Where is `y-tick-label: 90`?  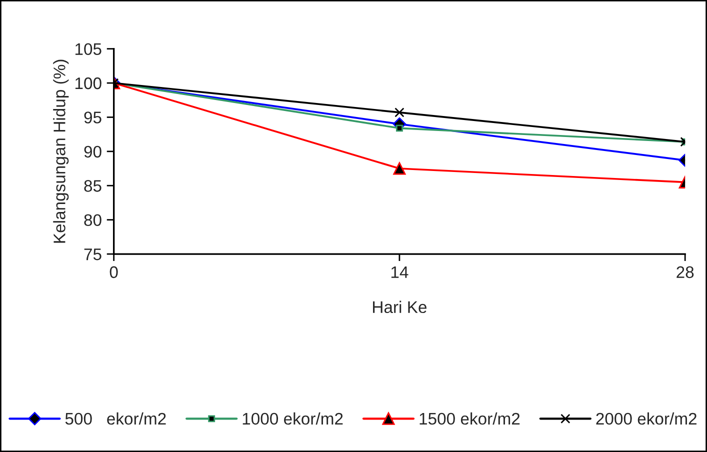
y-tick-label: 90 is located at coordinates (93, 152).